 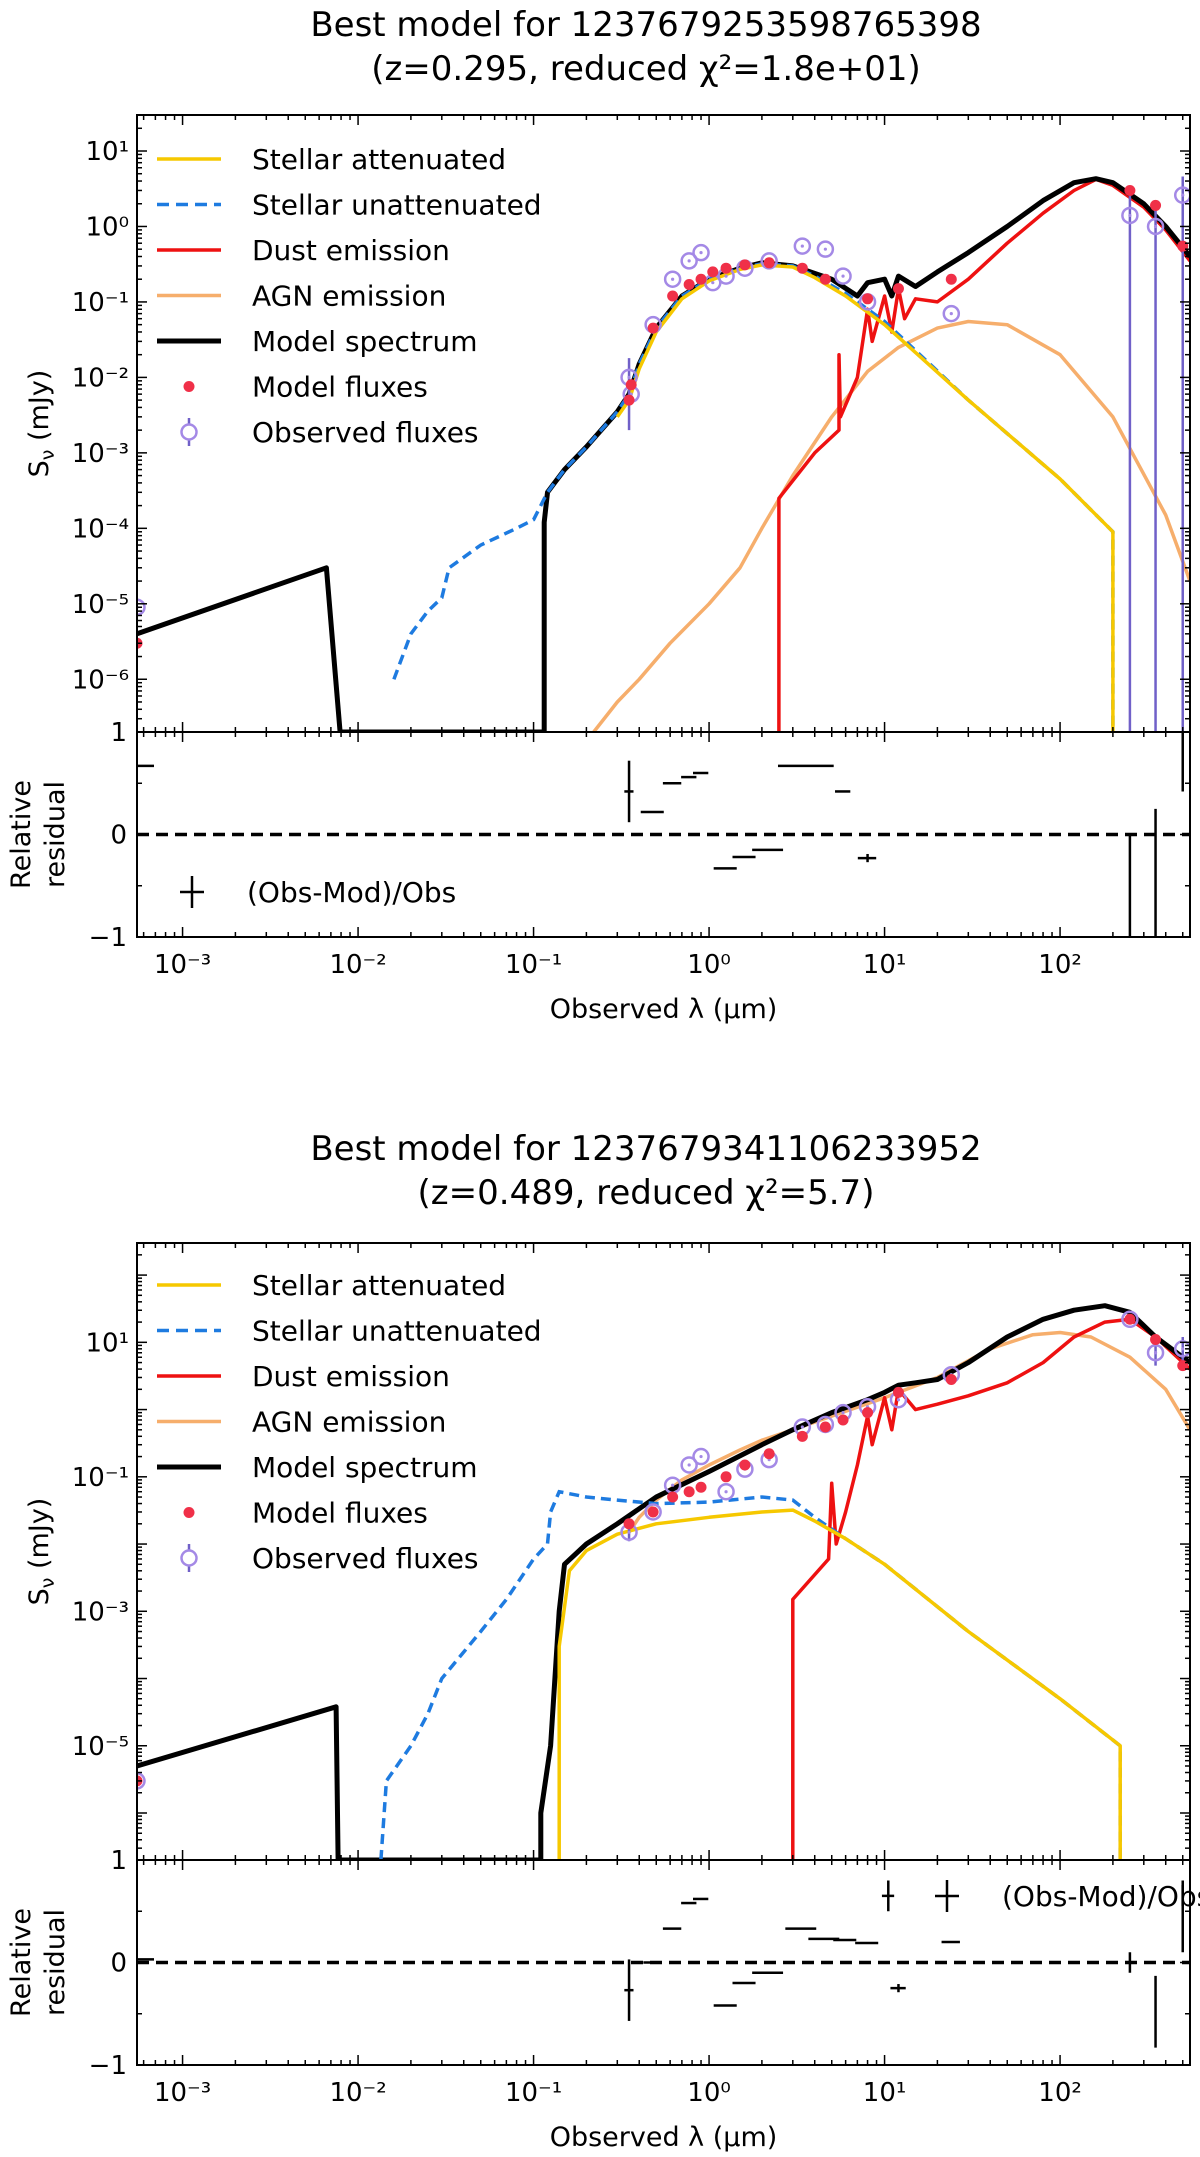 I want to click on y-tick-label: 10¹, so click(x=107, y=1343).